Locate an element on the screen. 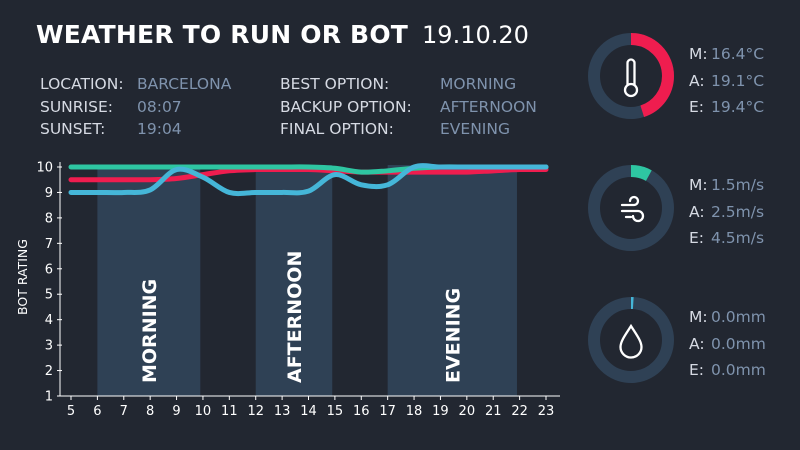 This screenshot has width=800, height=450. y-tick-label: 4 is located at coordinates (49, 320).